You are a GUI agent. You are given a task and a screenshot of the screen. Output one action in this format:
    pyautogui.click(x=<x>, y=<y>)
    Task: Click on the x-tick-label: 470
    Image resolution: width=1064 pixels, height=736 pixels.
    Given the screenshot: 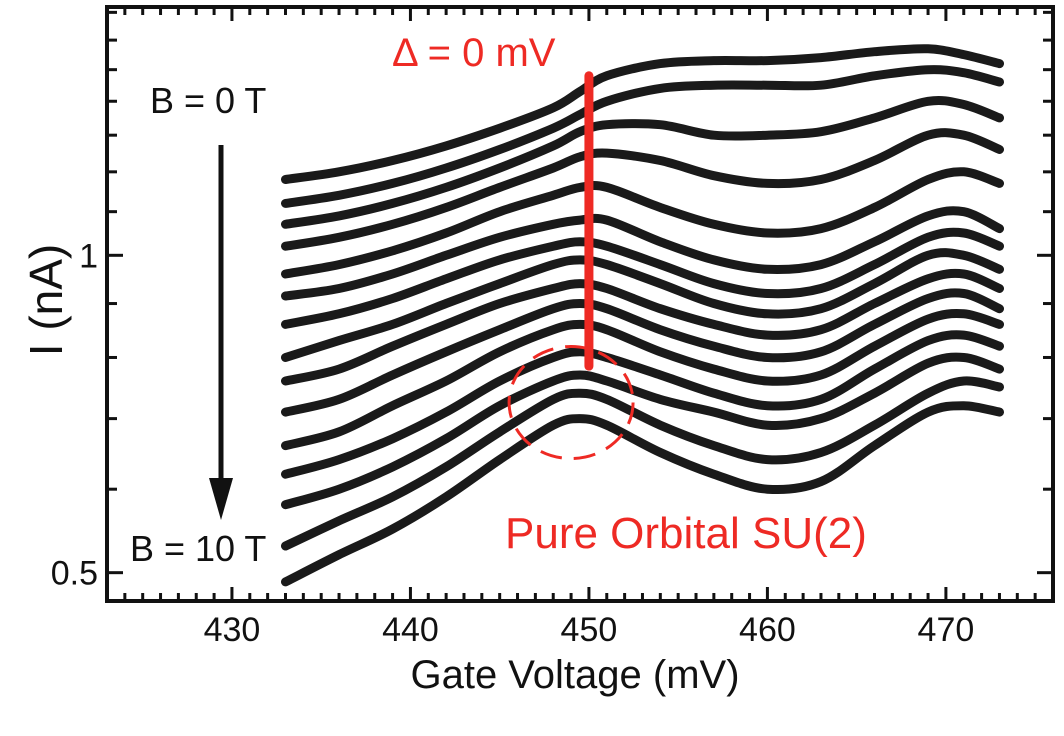 What is the action you would take?
    pyautogui.click(x=946, y=630)
    